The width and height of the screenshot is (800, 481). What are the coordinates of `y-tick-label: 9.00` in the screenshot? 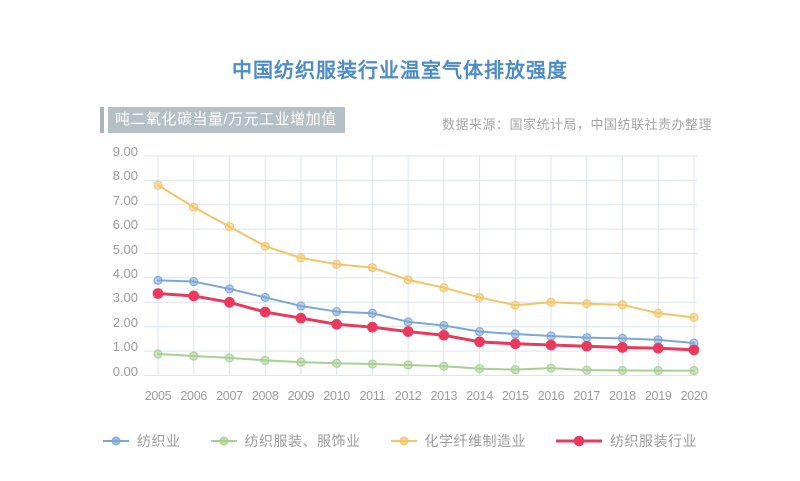 It's located at (125, 151).